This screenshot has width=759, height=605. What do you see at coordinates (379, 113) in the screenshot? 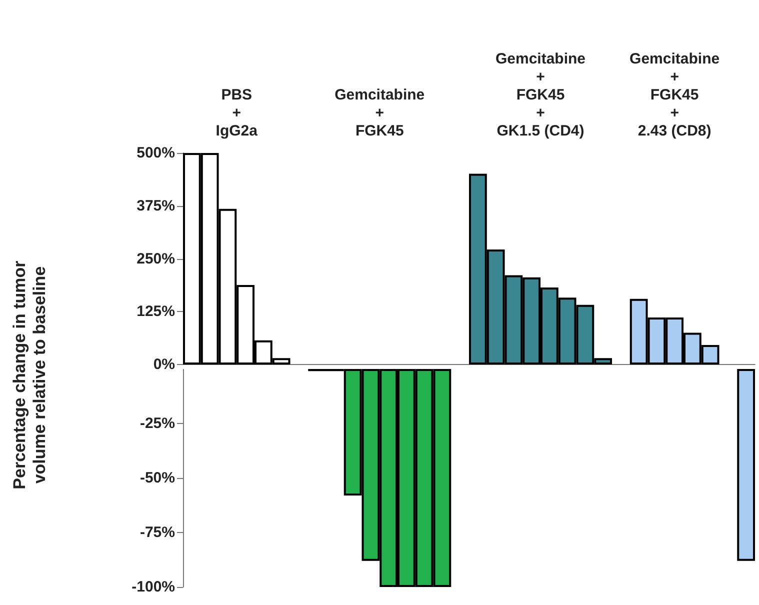
I see `text: Gemcitabine + FGK45` at bounding box center [379, 113].